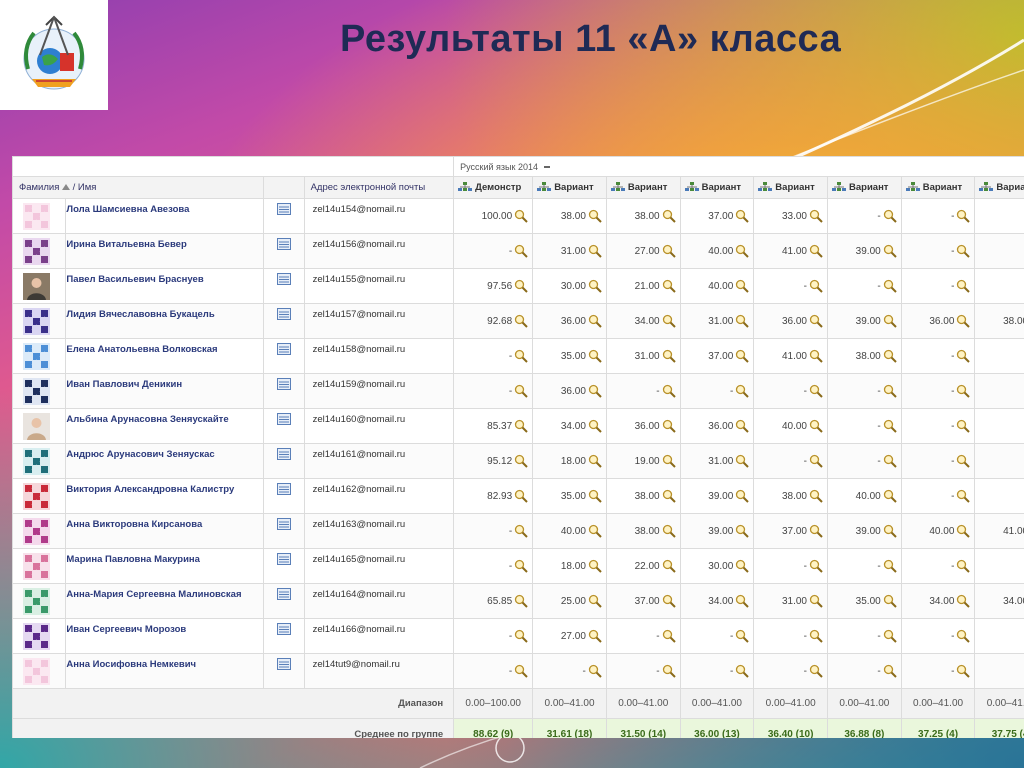 Image resolution: width=1024 pixels, height=768 pixels. Describe the element at coordinates (569, 636) in the screenshot. I see `grade-cell: 27.00` at that location.